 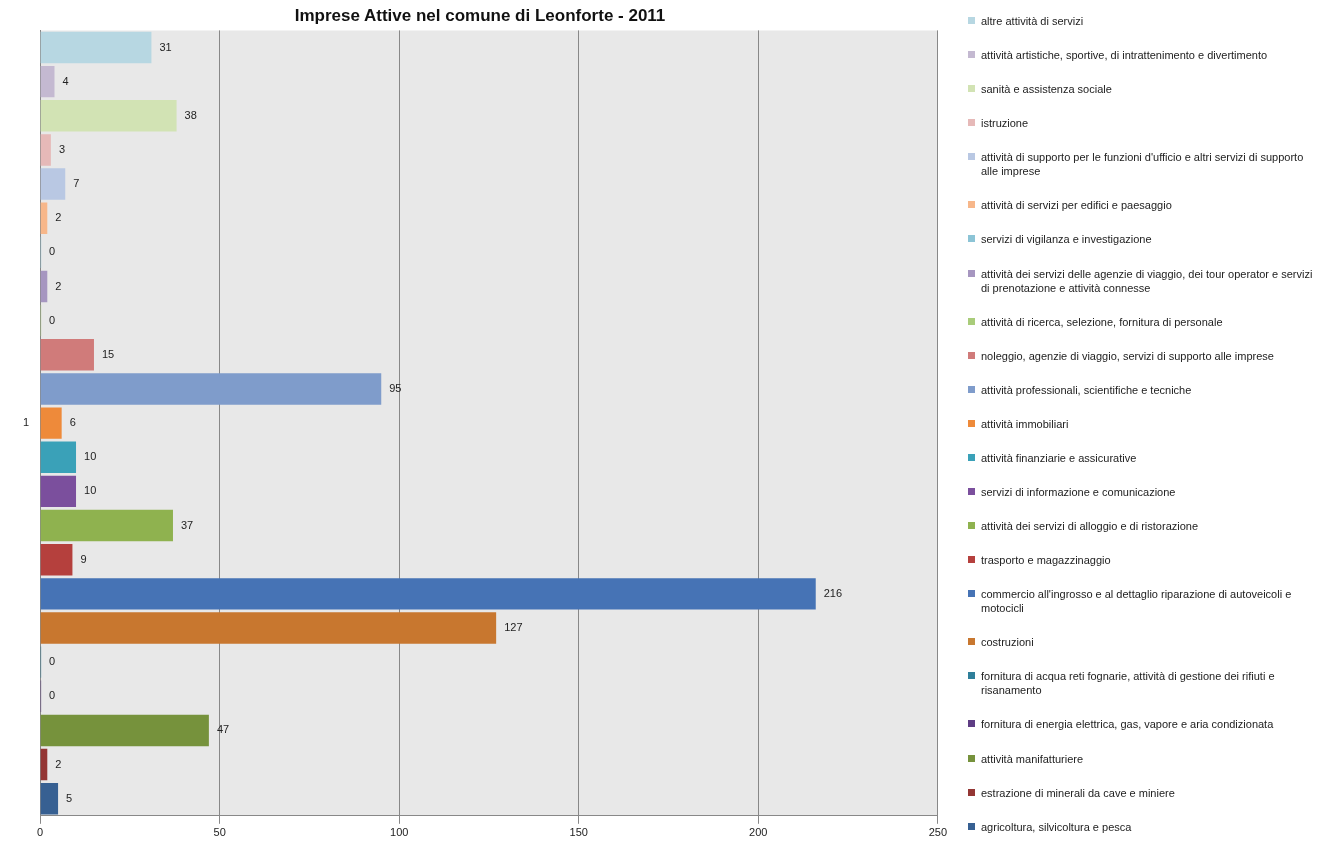 What do you see at coordinates (1124, 55) in the screenshot?
I see `legend-label: attività artistiche, sportive, di intrattenimento e divertimento` at bounding box center [1124, 55].